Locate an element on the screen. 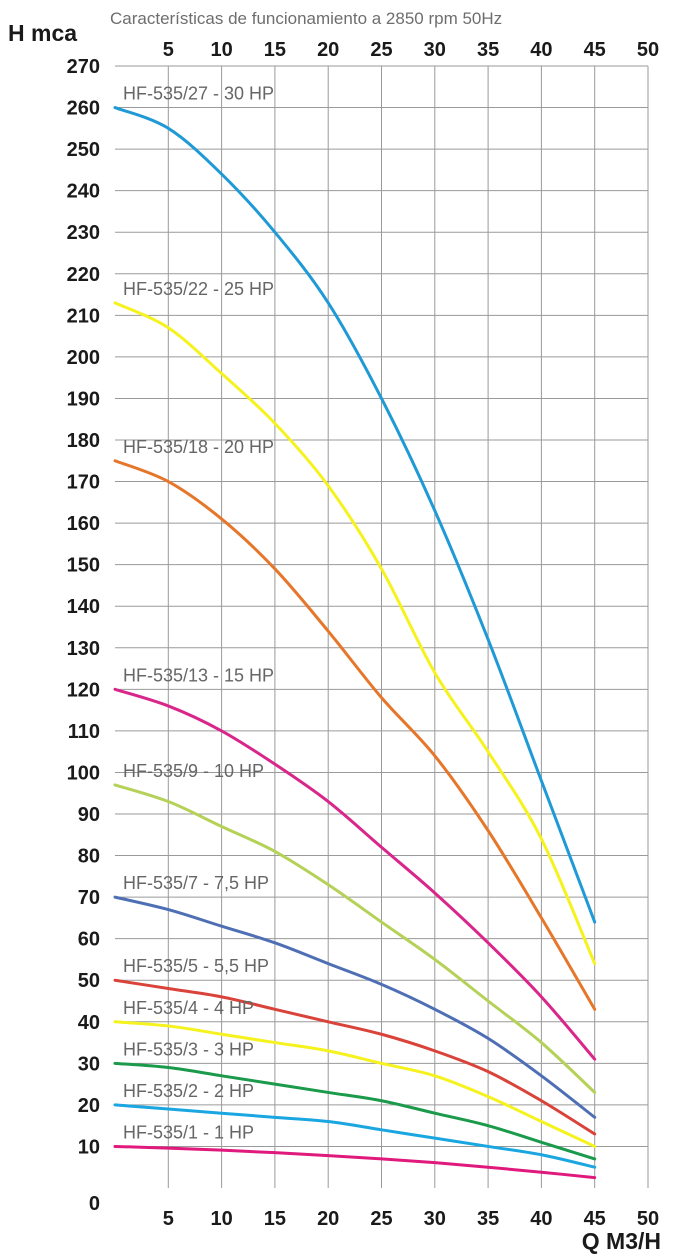 This screenshot has height=1259, width=673. x-tick-bottom-10: 10 is located at coordinates (221, 1219).